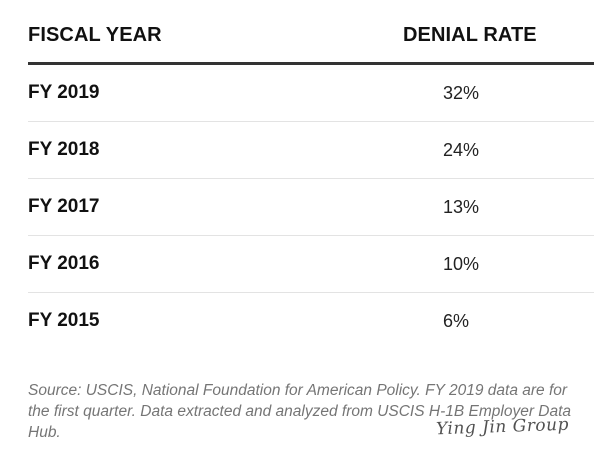 The image size is (594, 460). I want to click on denial-rate-cell: 10%, so click(454, 264).